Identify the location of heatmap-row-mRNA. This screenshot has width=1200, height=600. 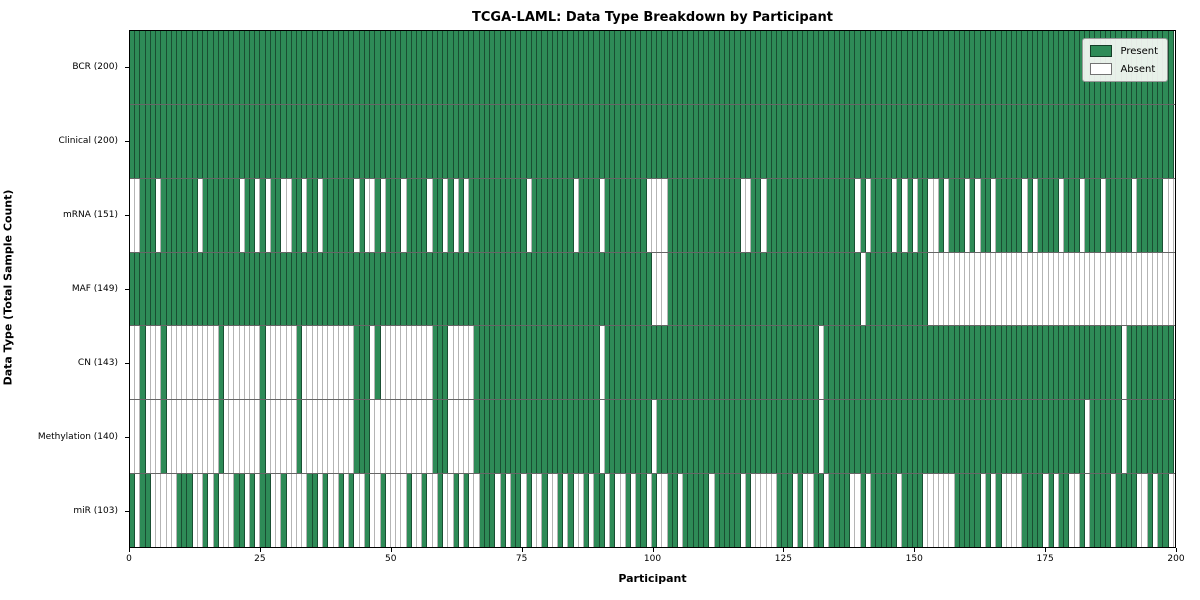
(652, 215).